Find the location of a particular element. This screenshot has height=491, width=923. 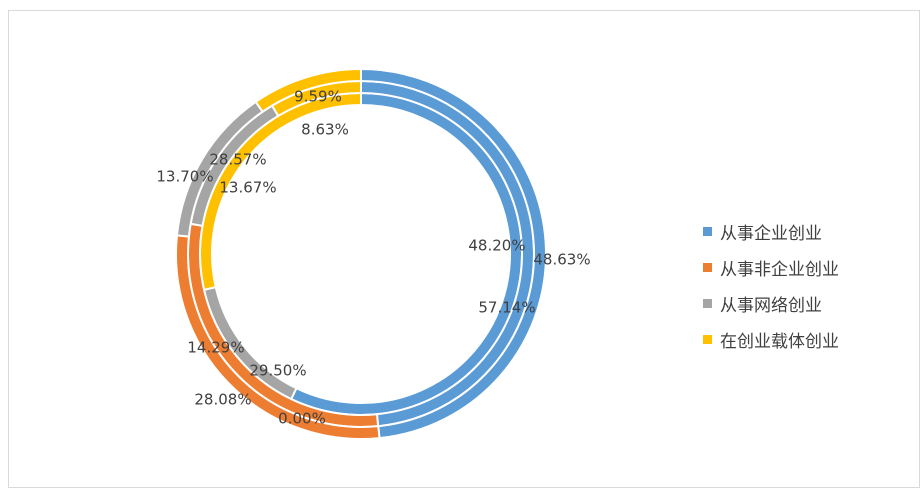

data-label-outer-enterprise: 48.20% is located at coordinates (496, 246).